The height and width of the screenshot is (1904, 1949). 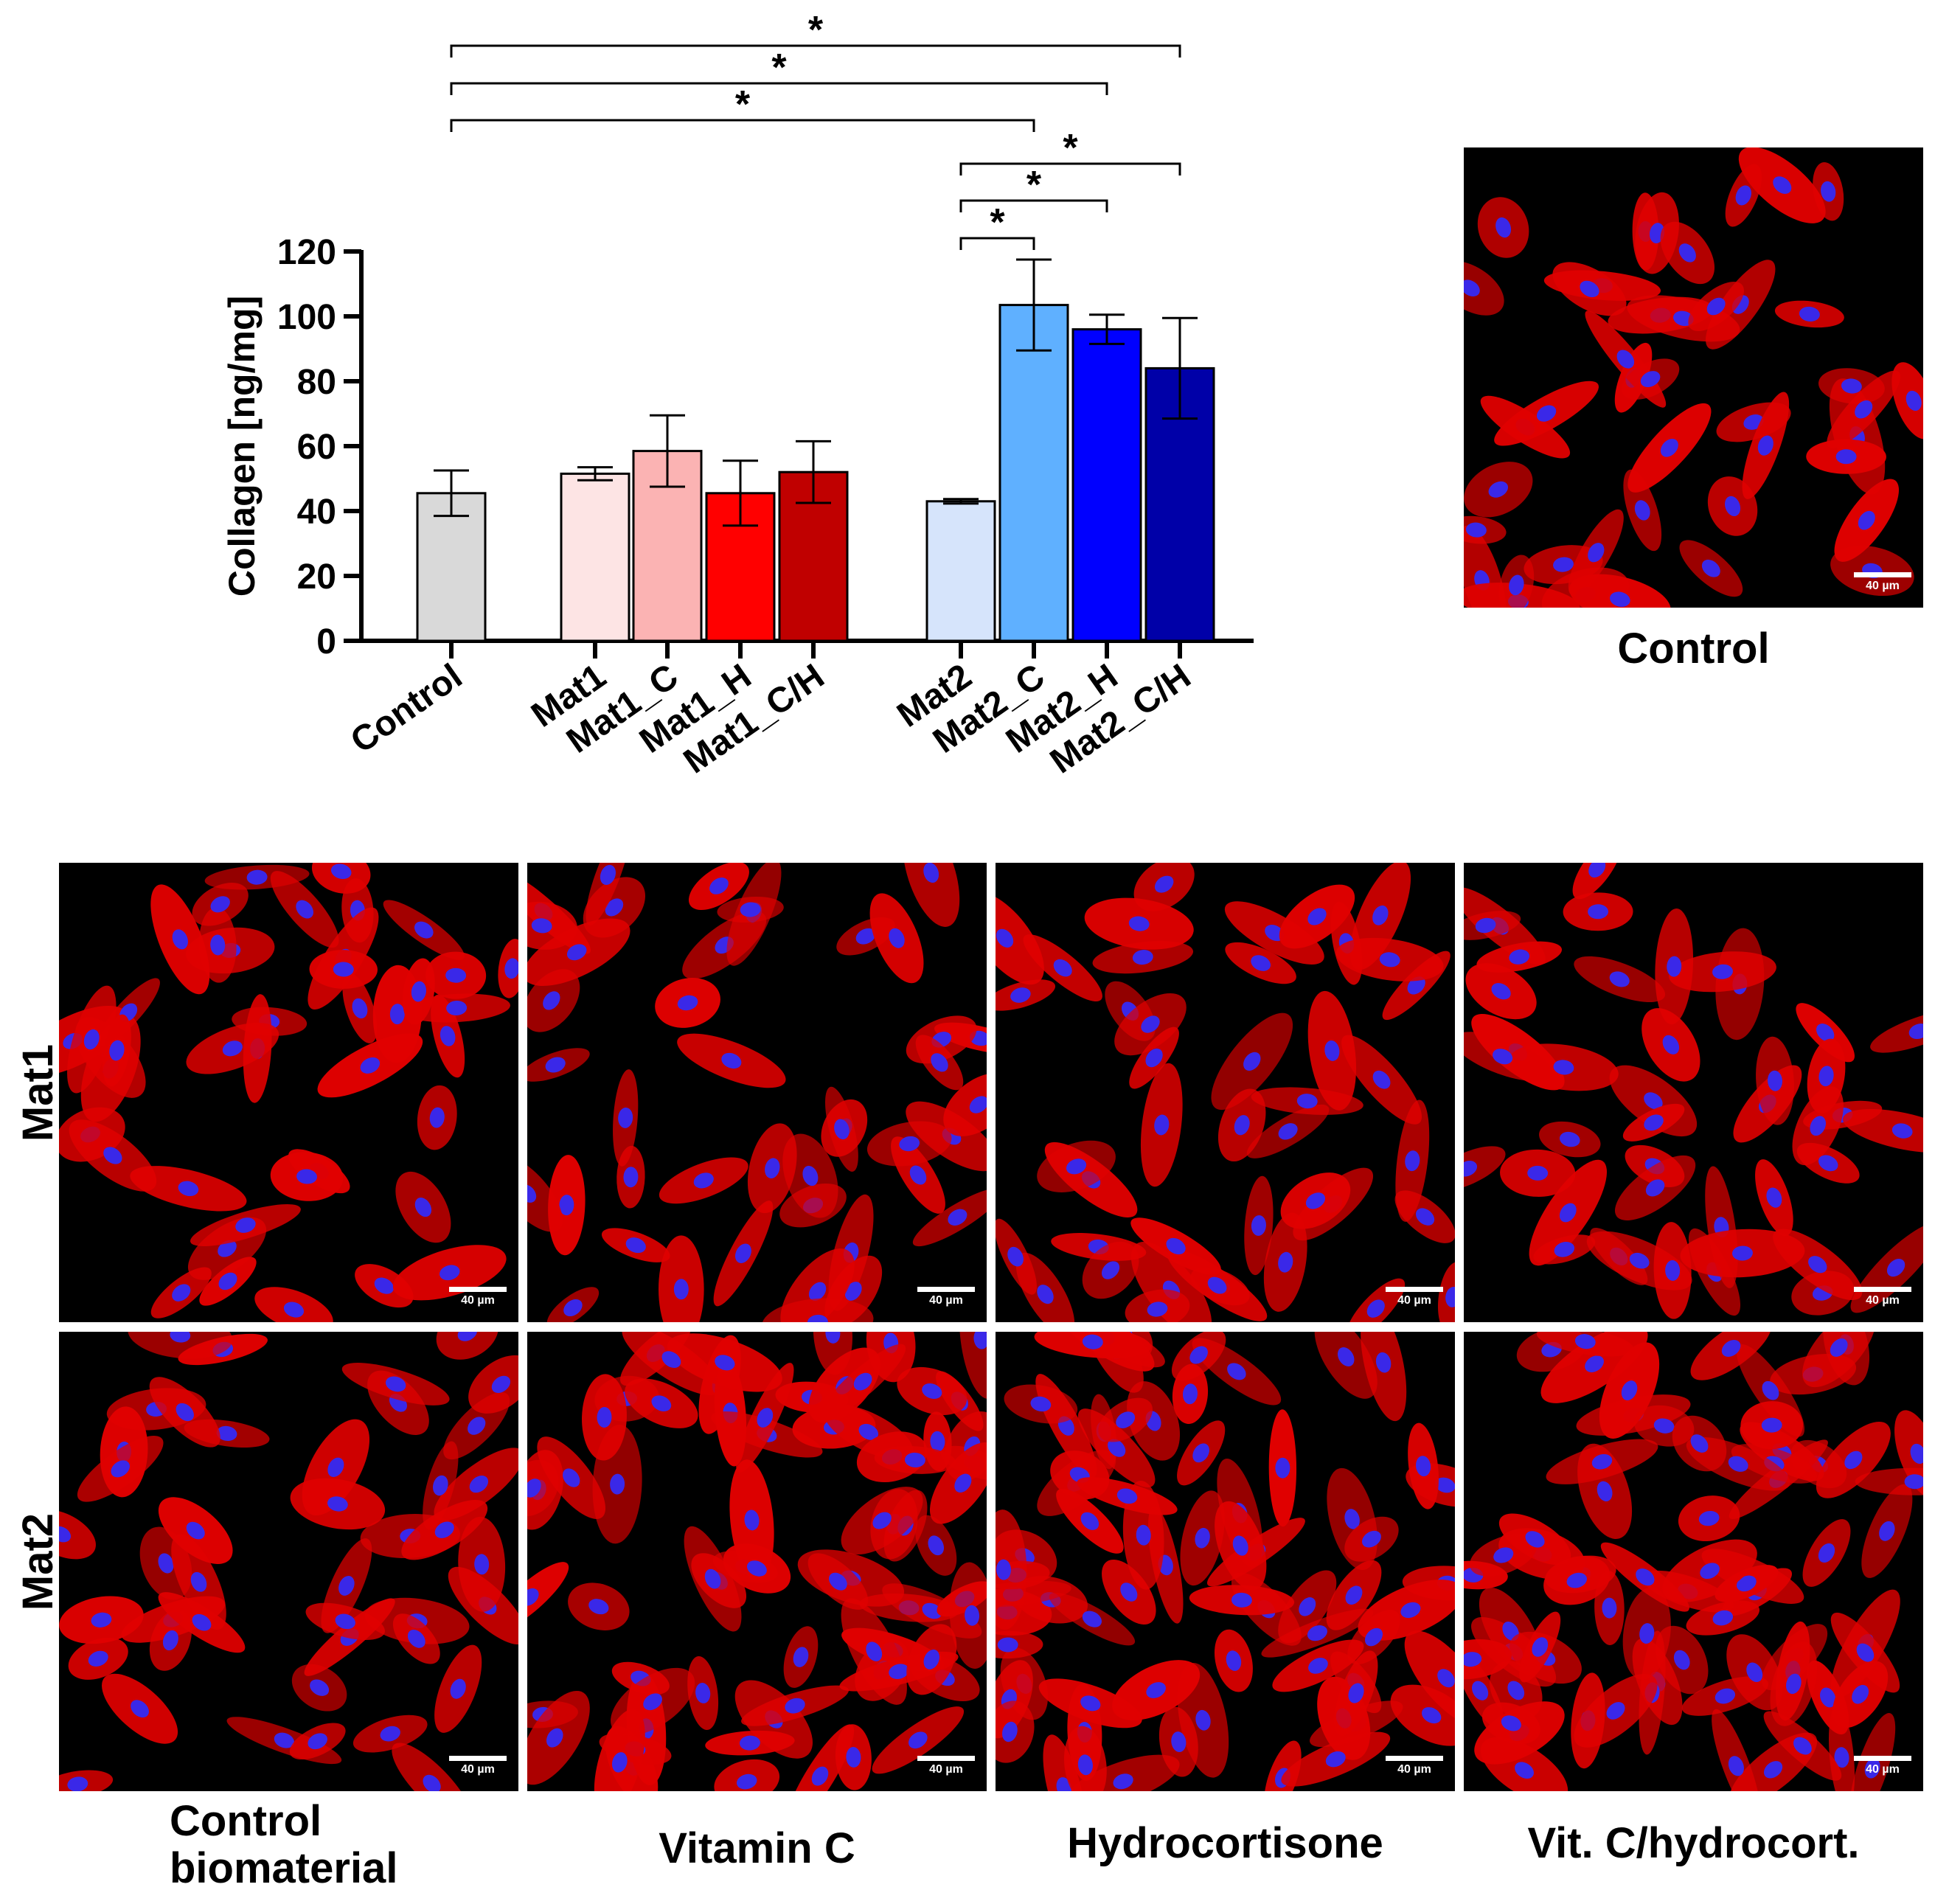 I want to click on micrograph-mat2-vitc-hydrocort: 40 µm, so click(x=1694, y=1562).